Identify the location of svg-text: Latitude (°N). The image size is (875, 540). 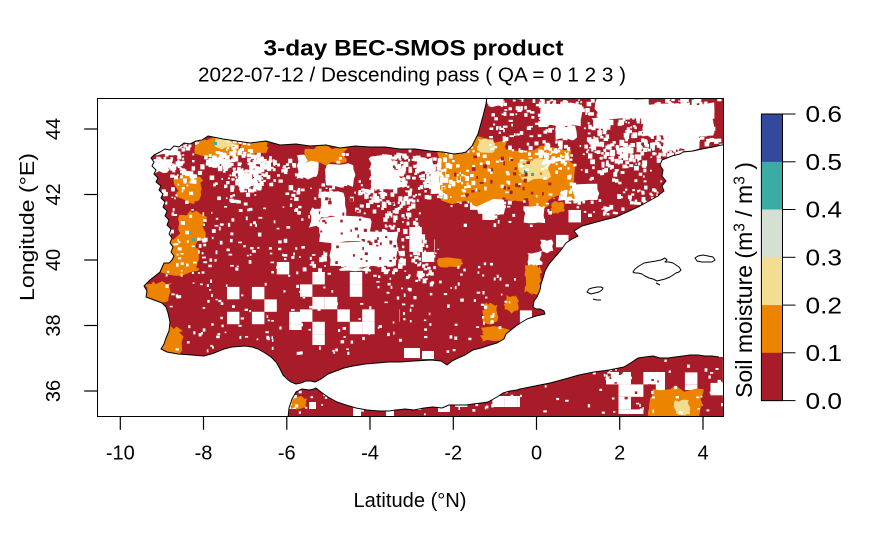
(410, 501).